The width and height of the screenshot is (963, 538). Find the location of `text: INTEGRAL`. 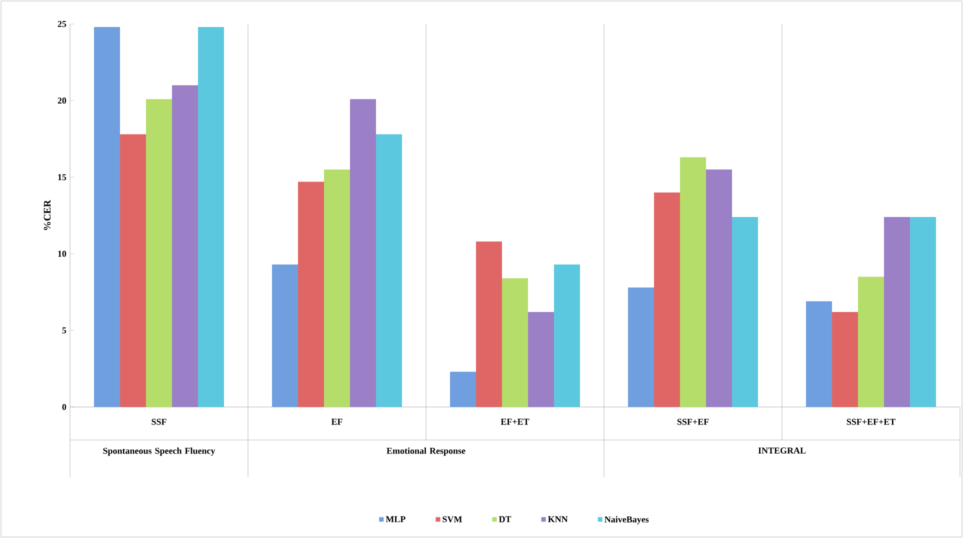

text: INTEGRAL is located at coordinates (782, 451).